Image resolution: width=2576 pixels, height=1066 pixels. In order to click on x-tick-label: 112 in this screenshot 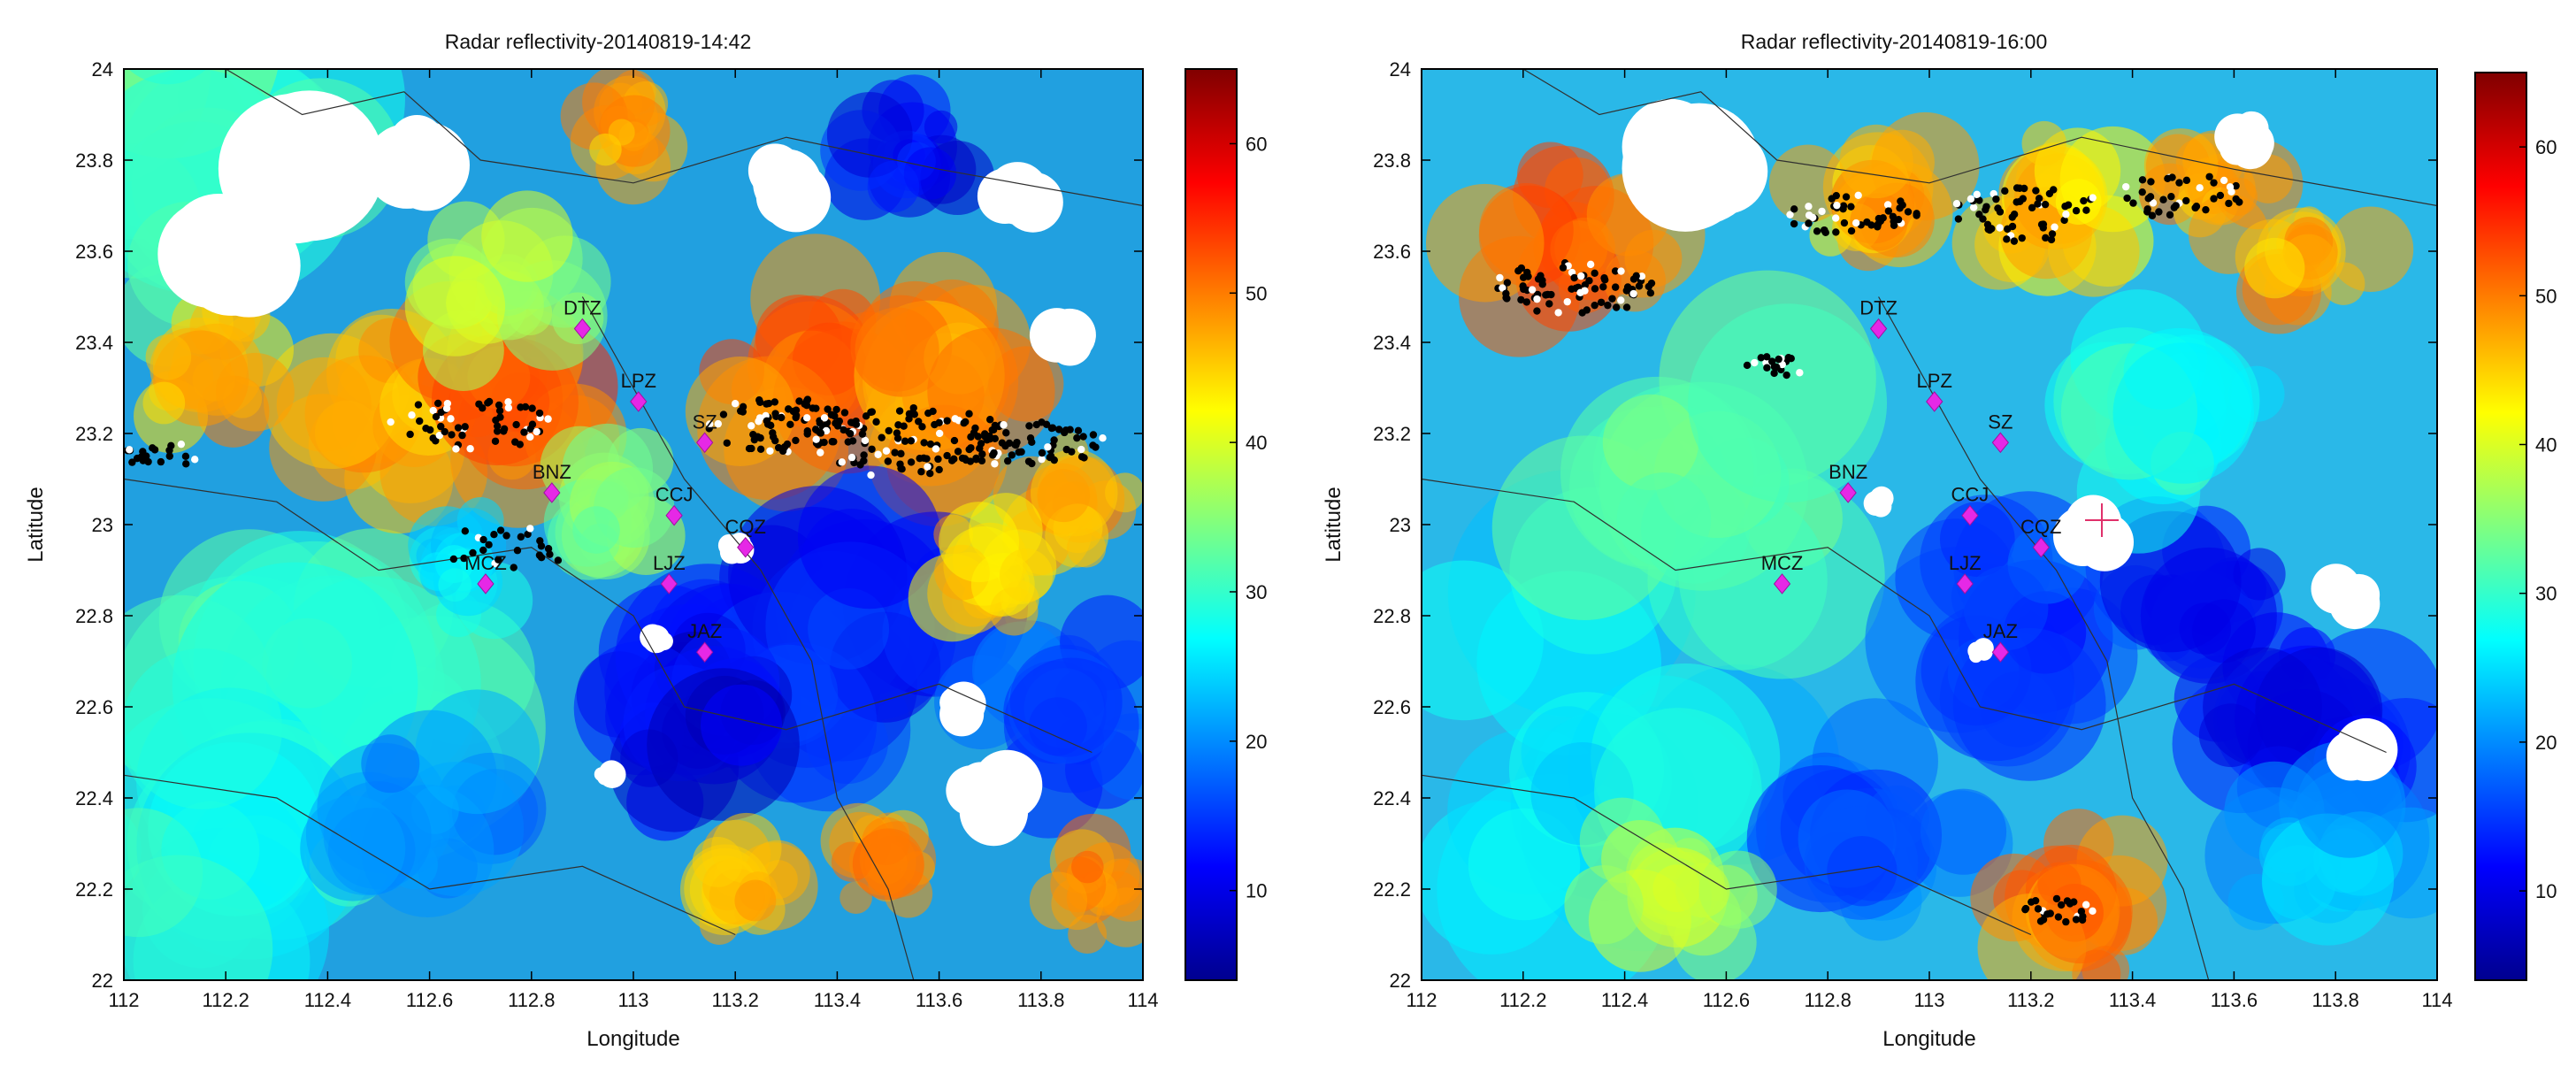, I will do `click(123, 1000)`.